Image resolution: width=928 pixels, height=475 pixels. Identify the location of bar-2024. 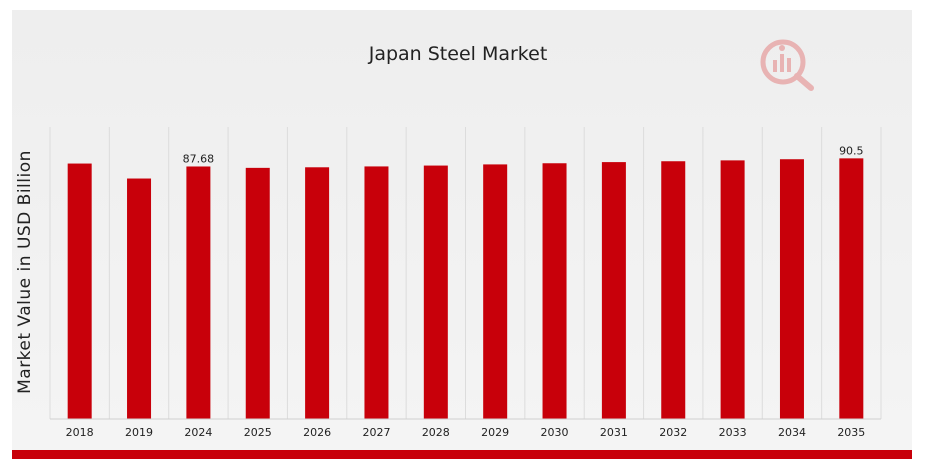
(198, 292).